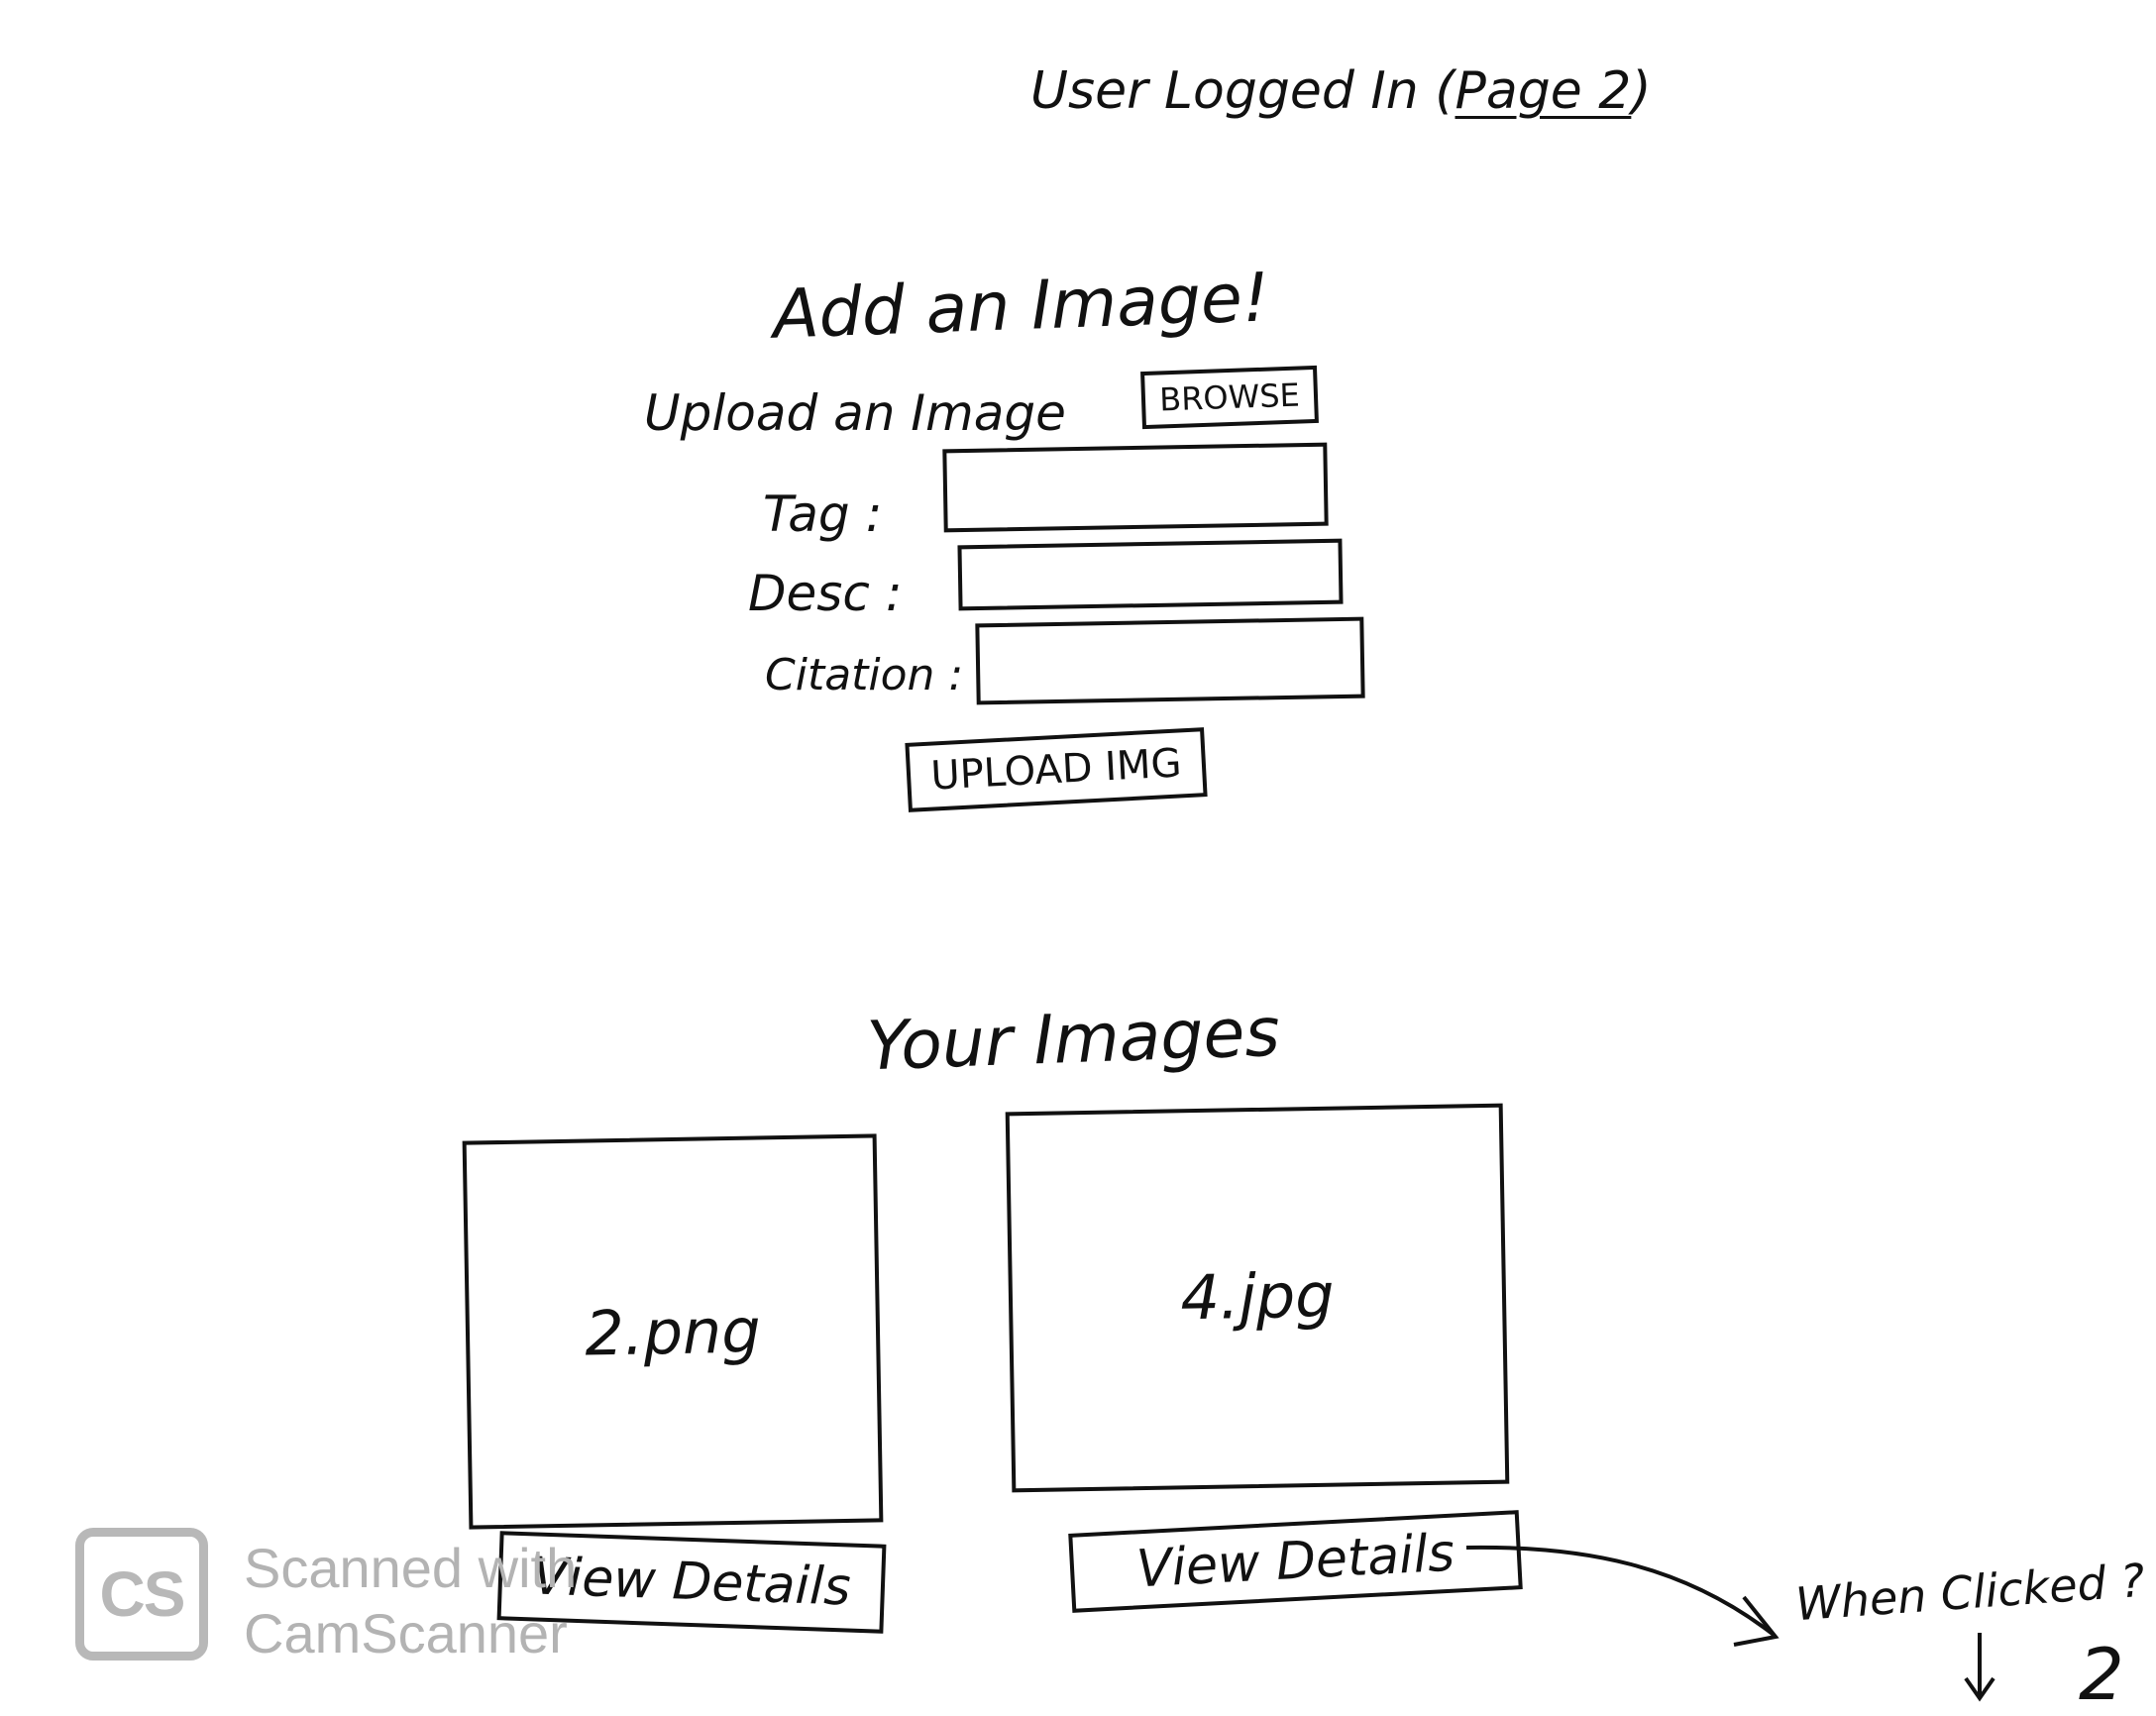  I want to click on page-title-suffix: ), so click(1641, 91).